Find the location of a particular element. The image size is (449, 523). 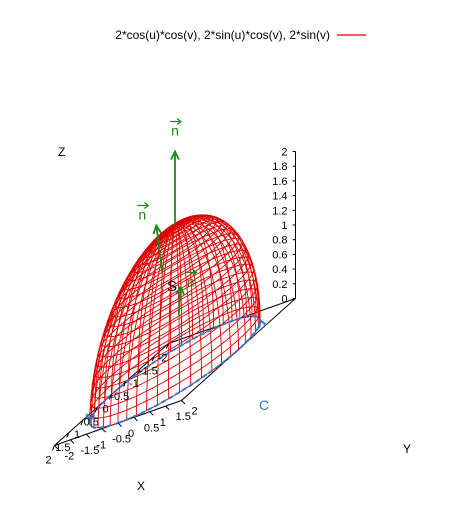

y-tick-label: 2 is located at coordinates (195, 412).